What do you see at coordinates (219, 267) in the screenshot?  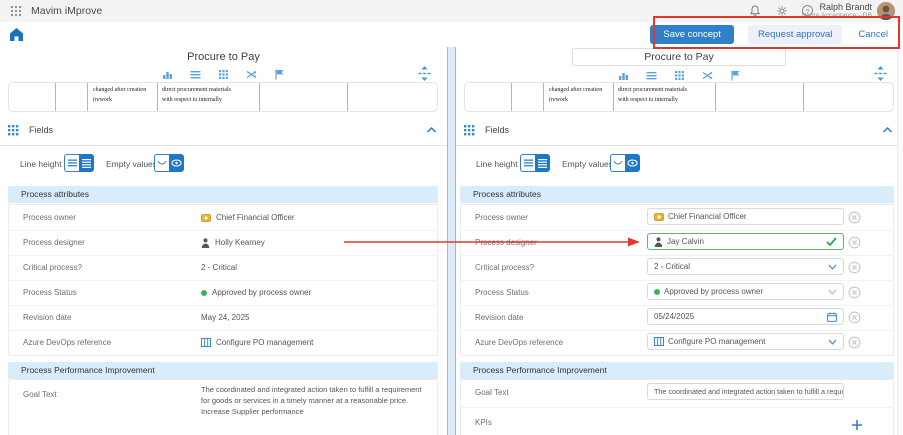 I see `field-value: 2 - Critical` at bounding box center [219, 267].